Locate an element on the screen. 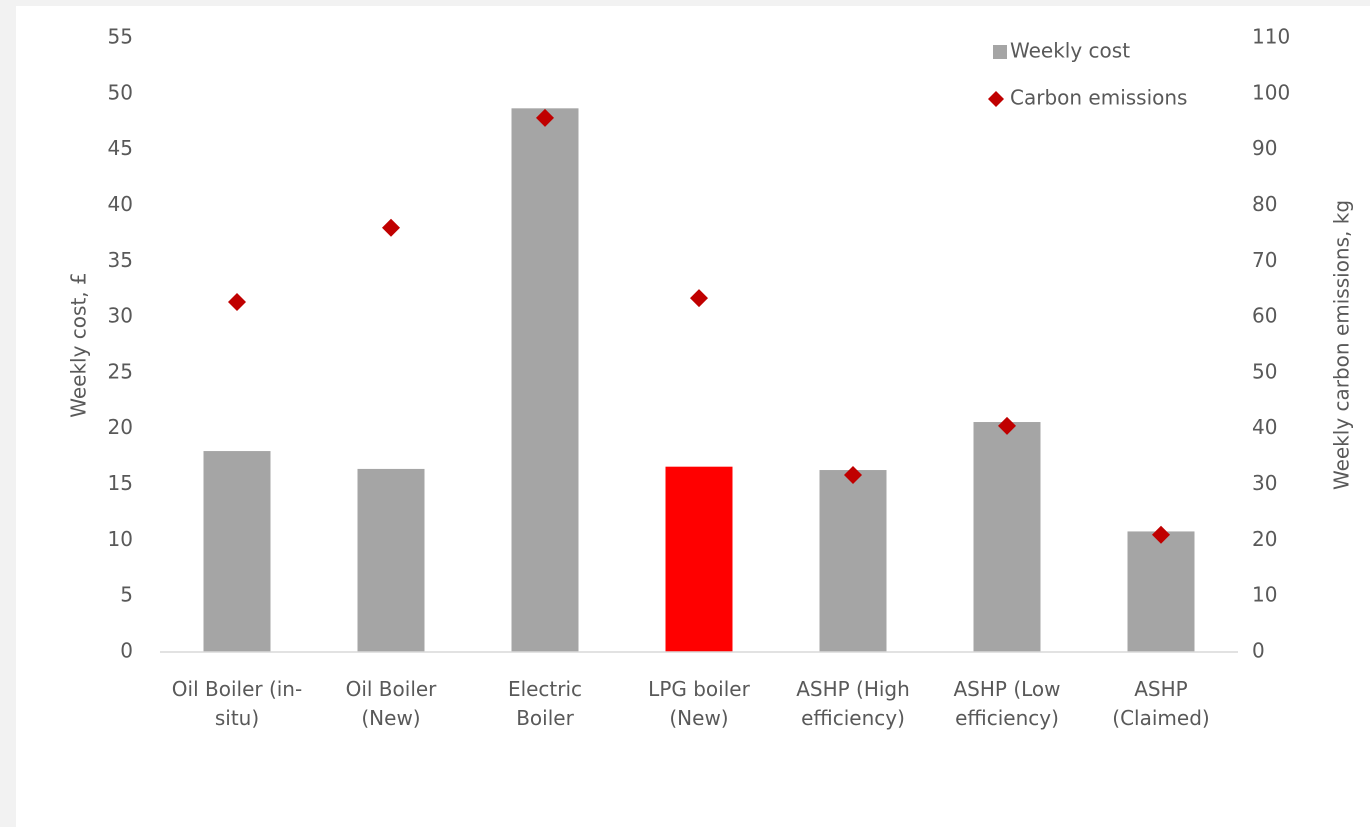  x-tick-label: ASHP (Low efficiency) is located at coordinates (1007, 703).